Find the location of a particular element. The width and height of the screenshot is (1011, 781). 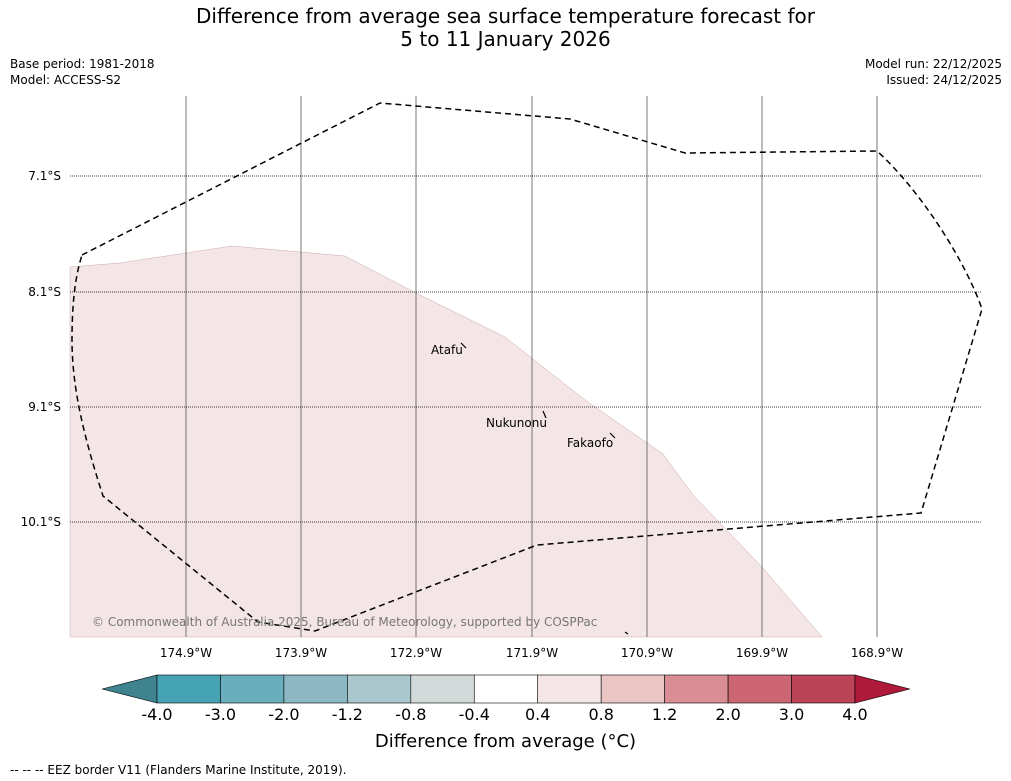

lon-label-169-9: 169.9°W is located at coordinates (762, 653).